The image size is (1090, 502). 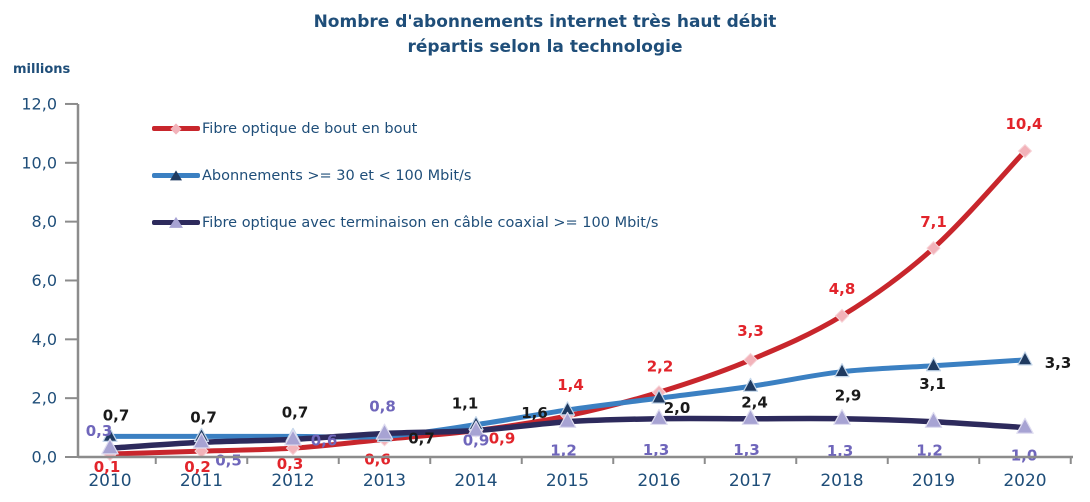 I want to click on data-point-label: 0,2, so click(x=197, y=467).